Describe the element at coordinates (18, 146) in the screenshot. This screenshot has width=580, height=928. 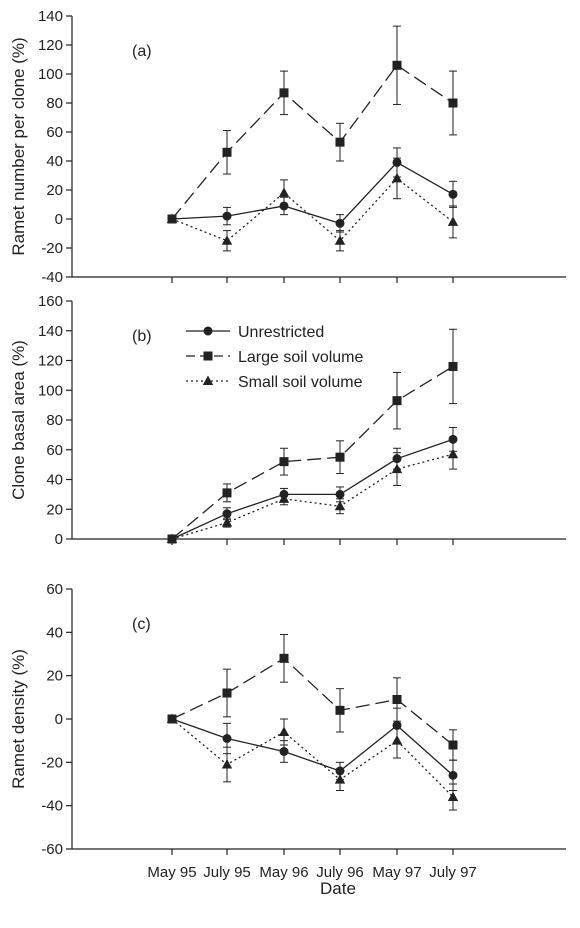
I see `y-axis-title: Ramet number per clone (%)` at that location.